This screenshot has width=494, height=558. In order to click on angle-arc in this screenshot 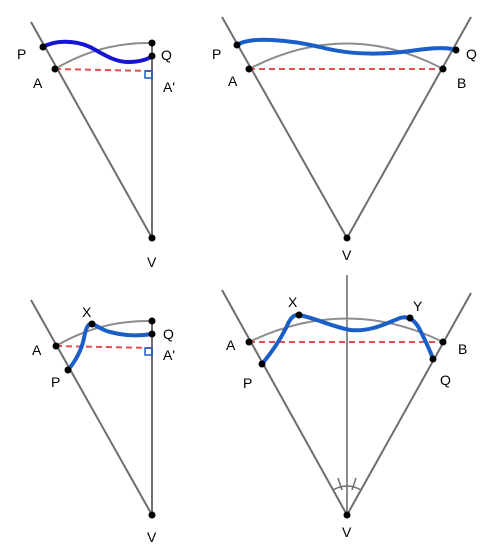, I will do `click(347, 488)`.